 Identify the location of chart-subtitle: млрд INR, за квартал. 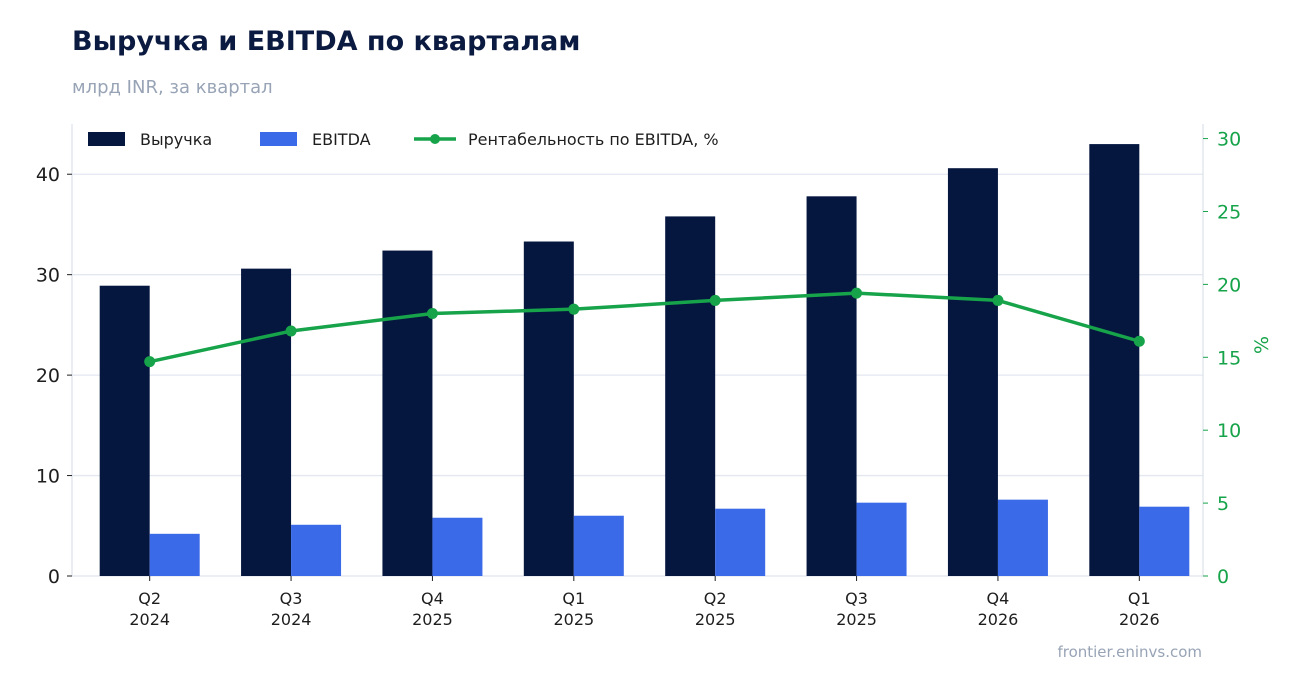
(172, 87).